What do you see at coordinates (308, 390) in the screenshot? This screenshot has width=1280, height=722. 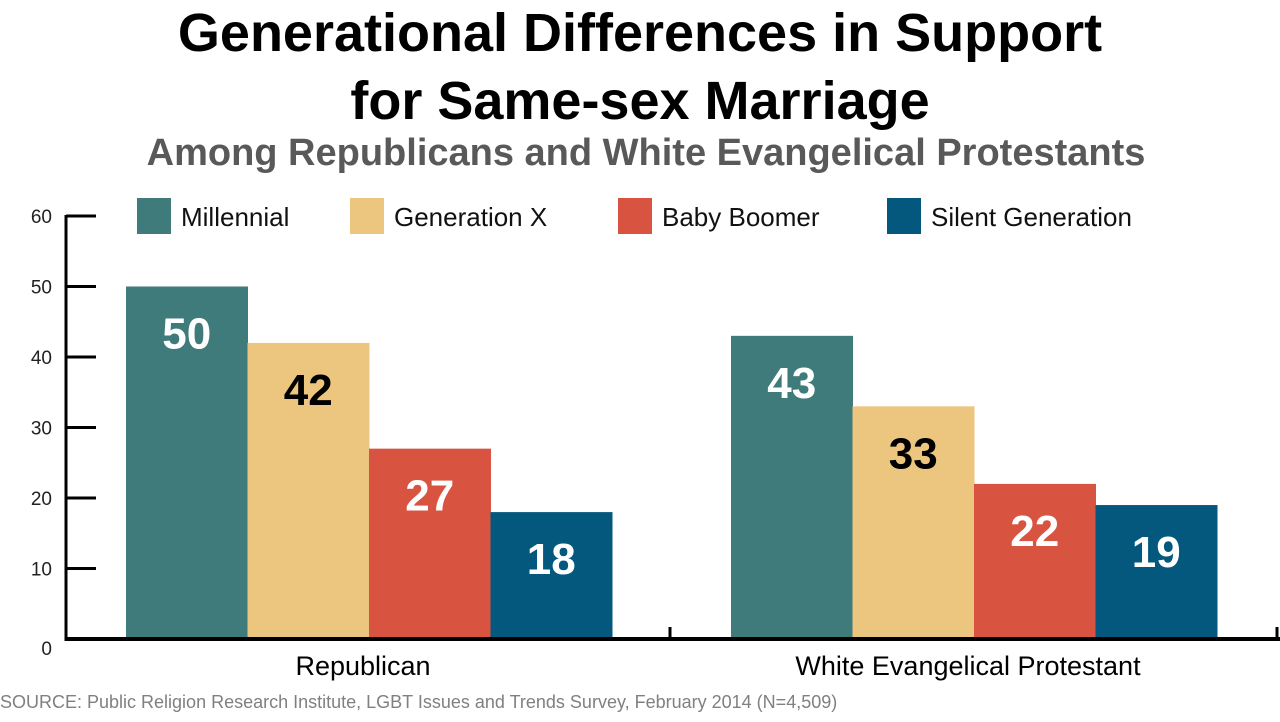 I see `bar-value-label: 42` at bounding box center [308, 390].